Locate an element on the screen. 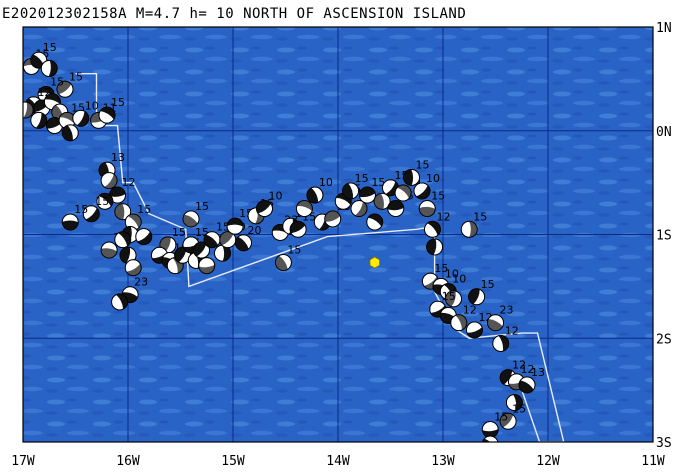 The height and width of the screenshot is (475, 684). lat-tick-label: 3S is located at coordinates (664, 443).